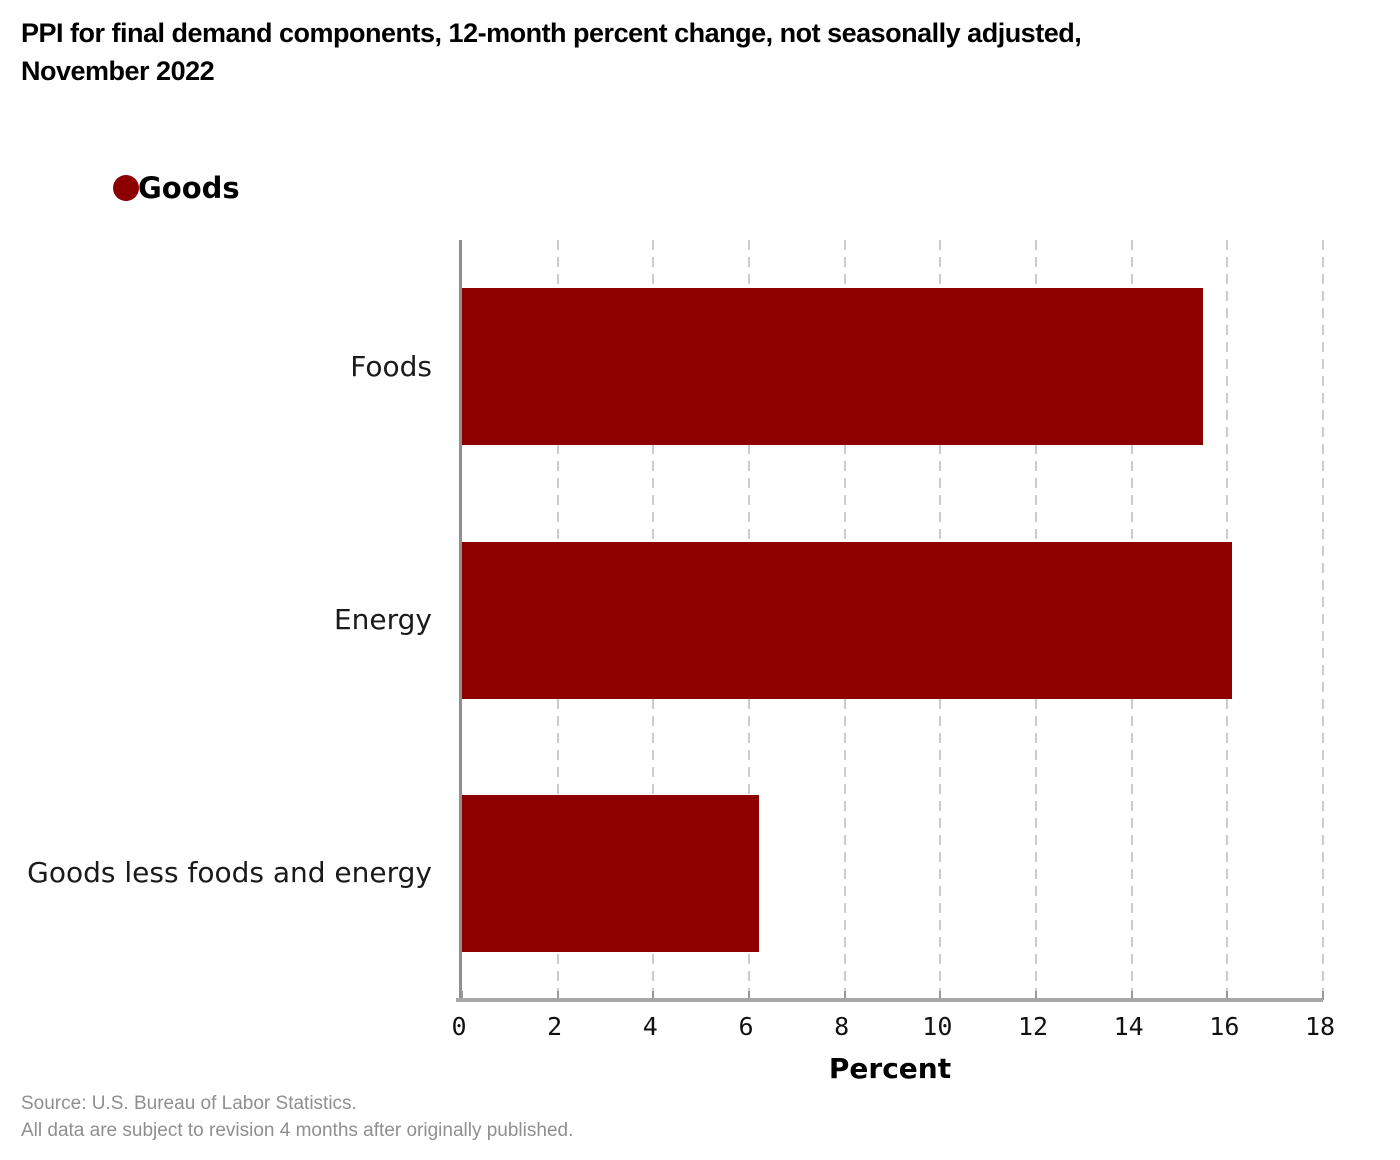 This screenshot has width=1400, height=1160. What do you see at coordinates (746, 1026) in the screenshot?
I see `x-tick-label-6: 6` at bounding box center [746, 1026].